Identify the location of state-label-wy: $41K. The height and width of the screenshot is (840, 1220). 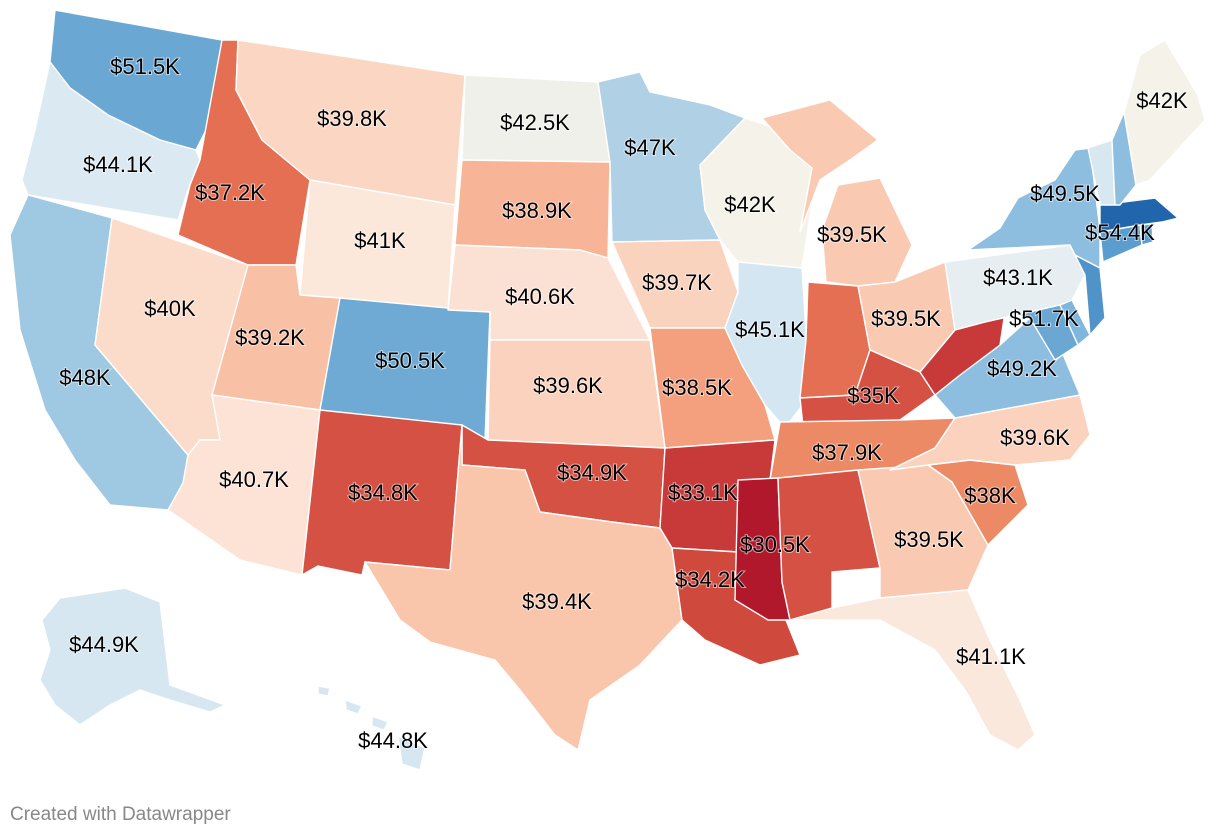
(380, 240).